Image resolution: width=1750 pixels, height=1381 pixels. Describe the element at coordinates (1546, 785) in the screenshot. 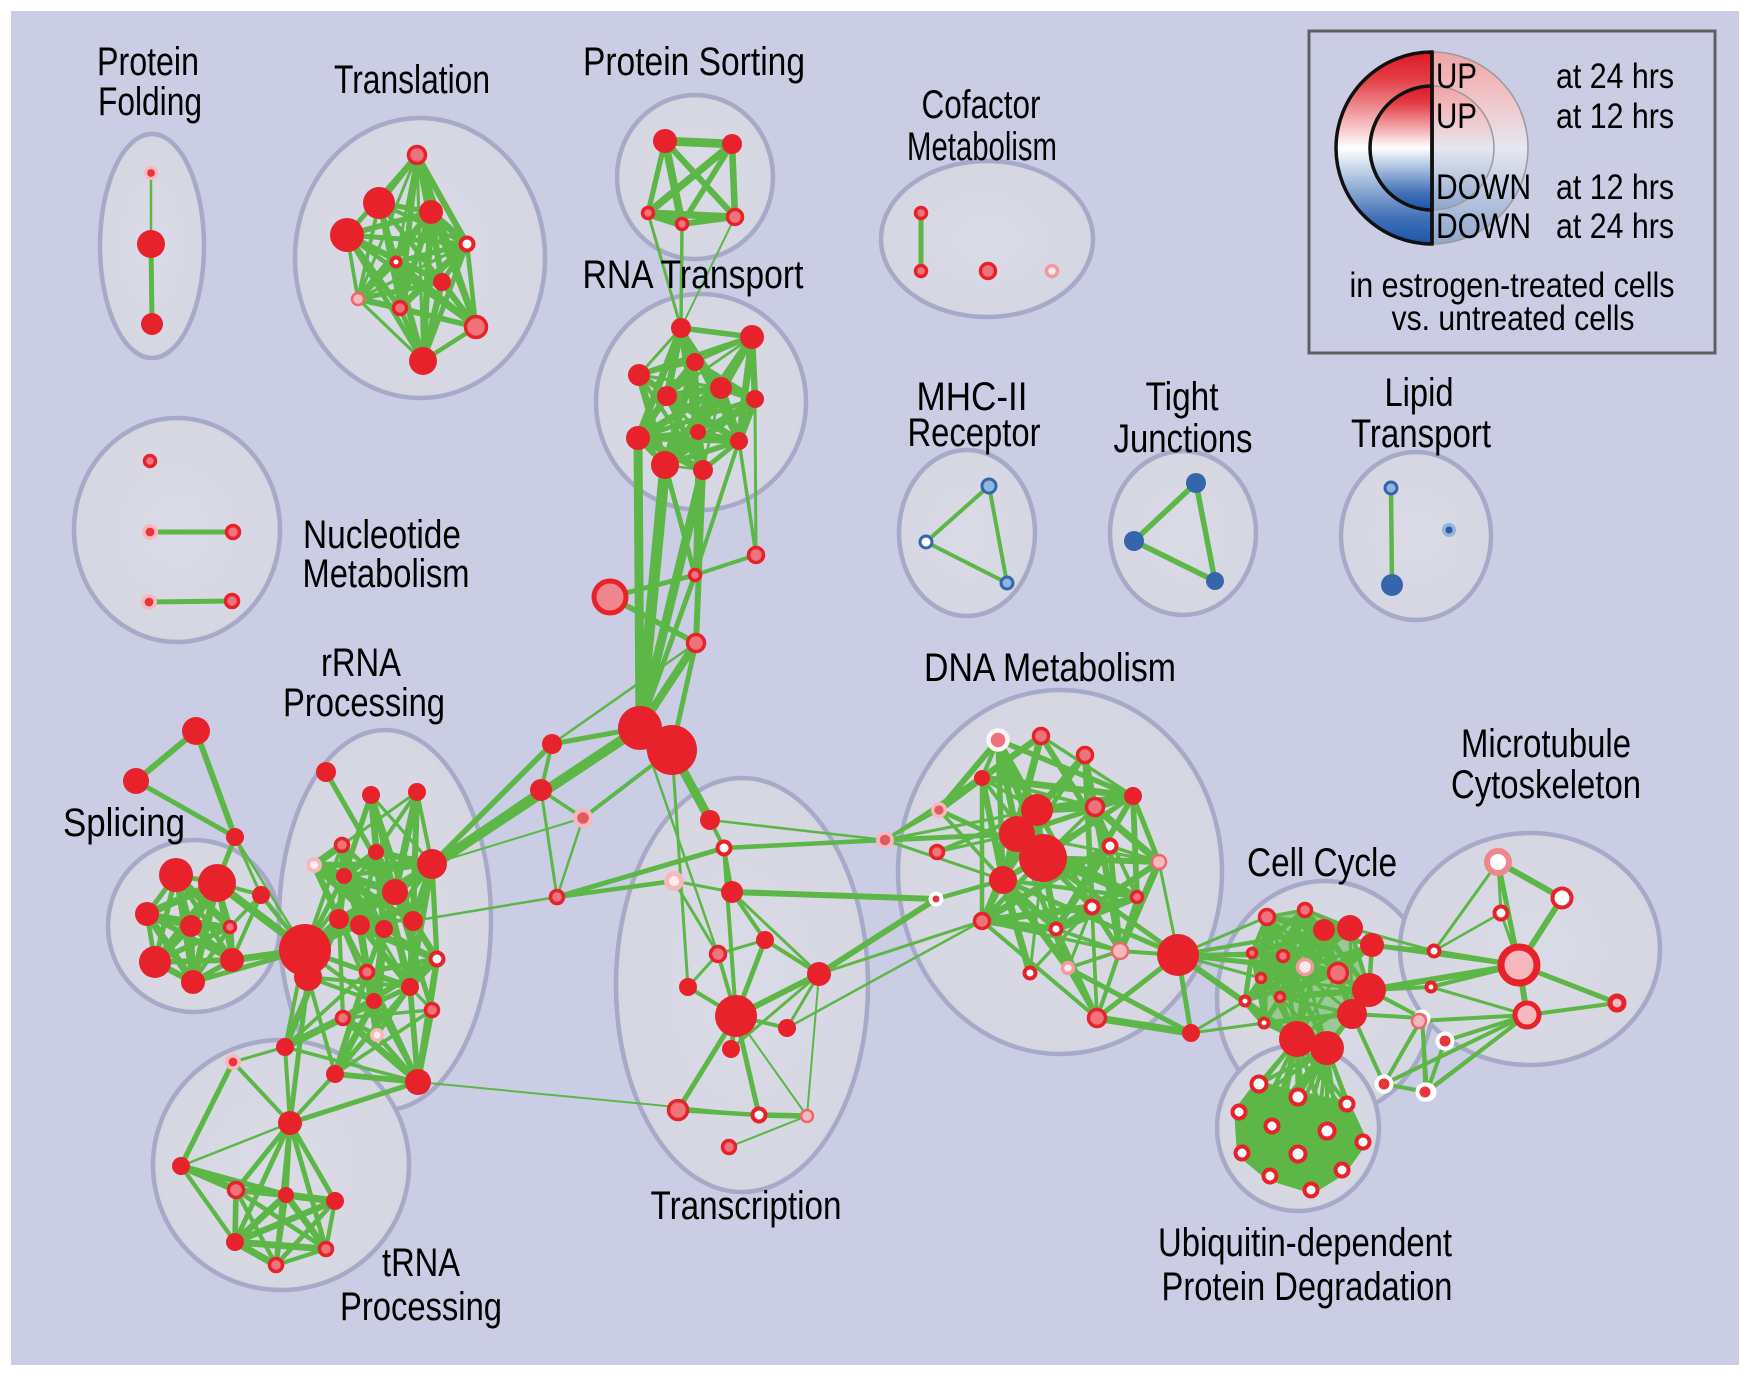

I see `svg-text: Cytoskeleton` at that location.